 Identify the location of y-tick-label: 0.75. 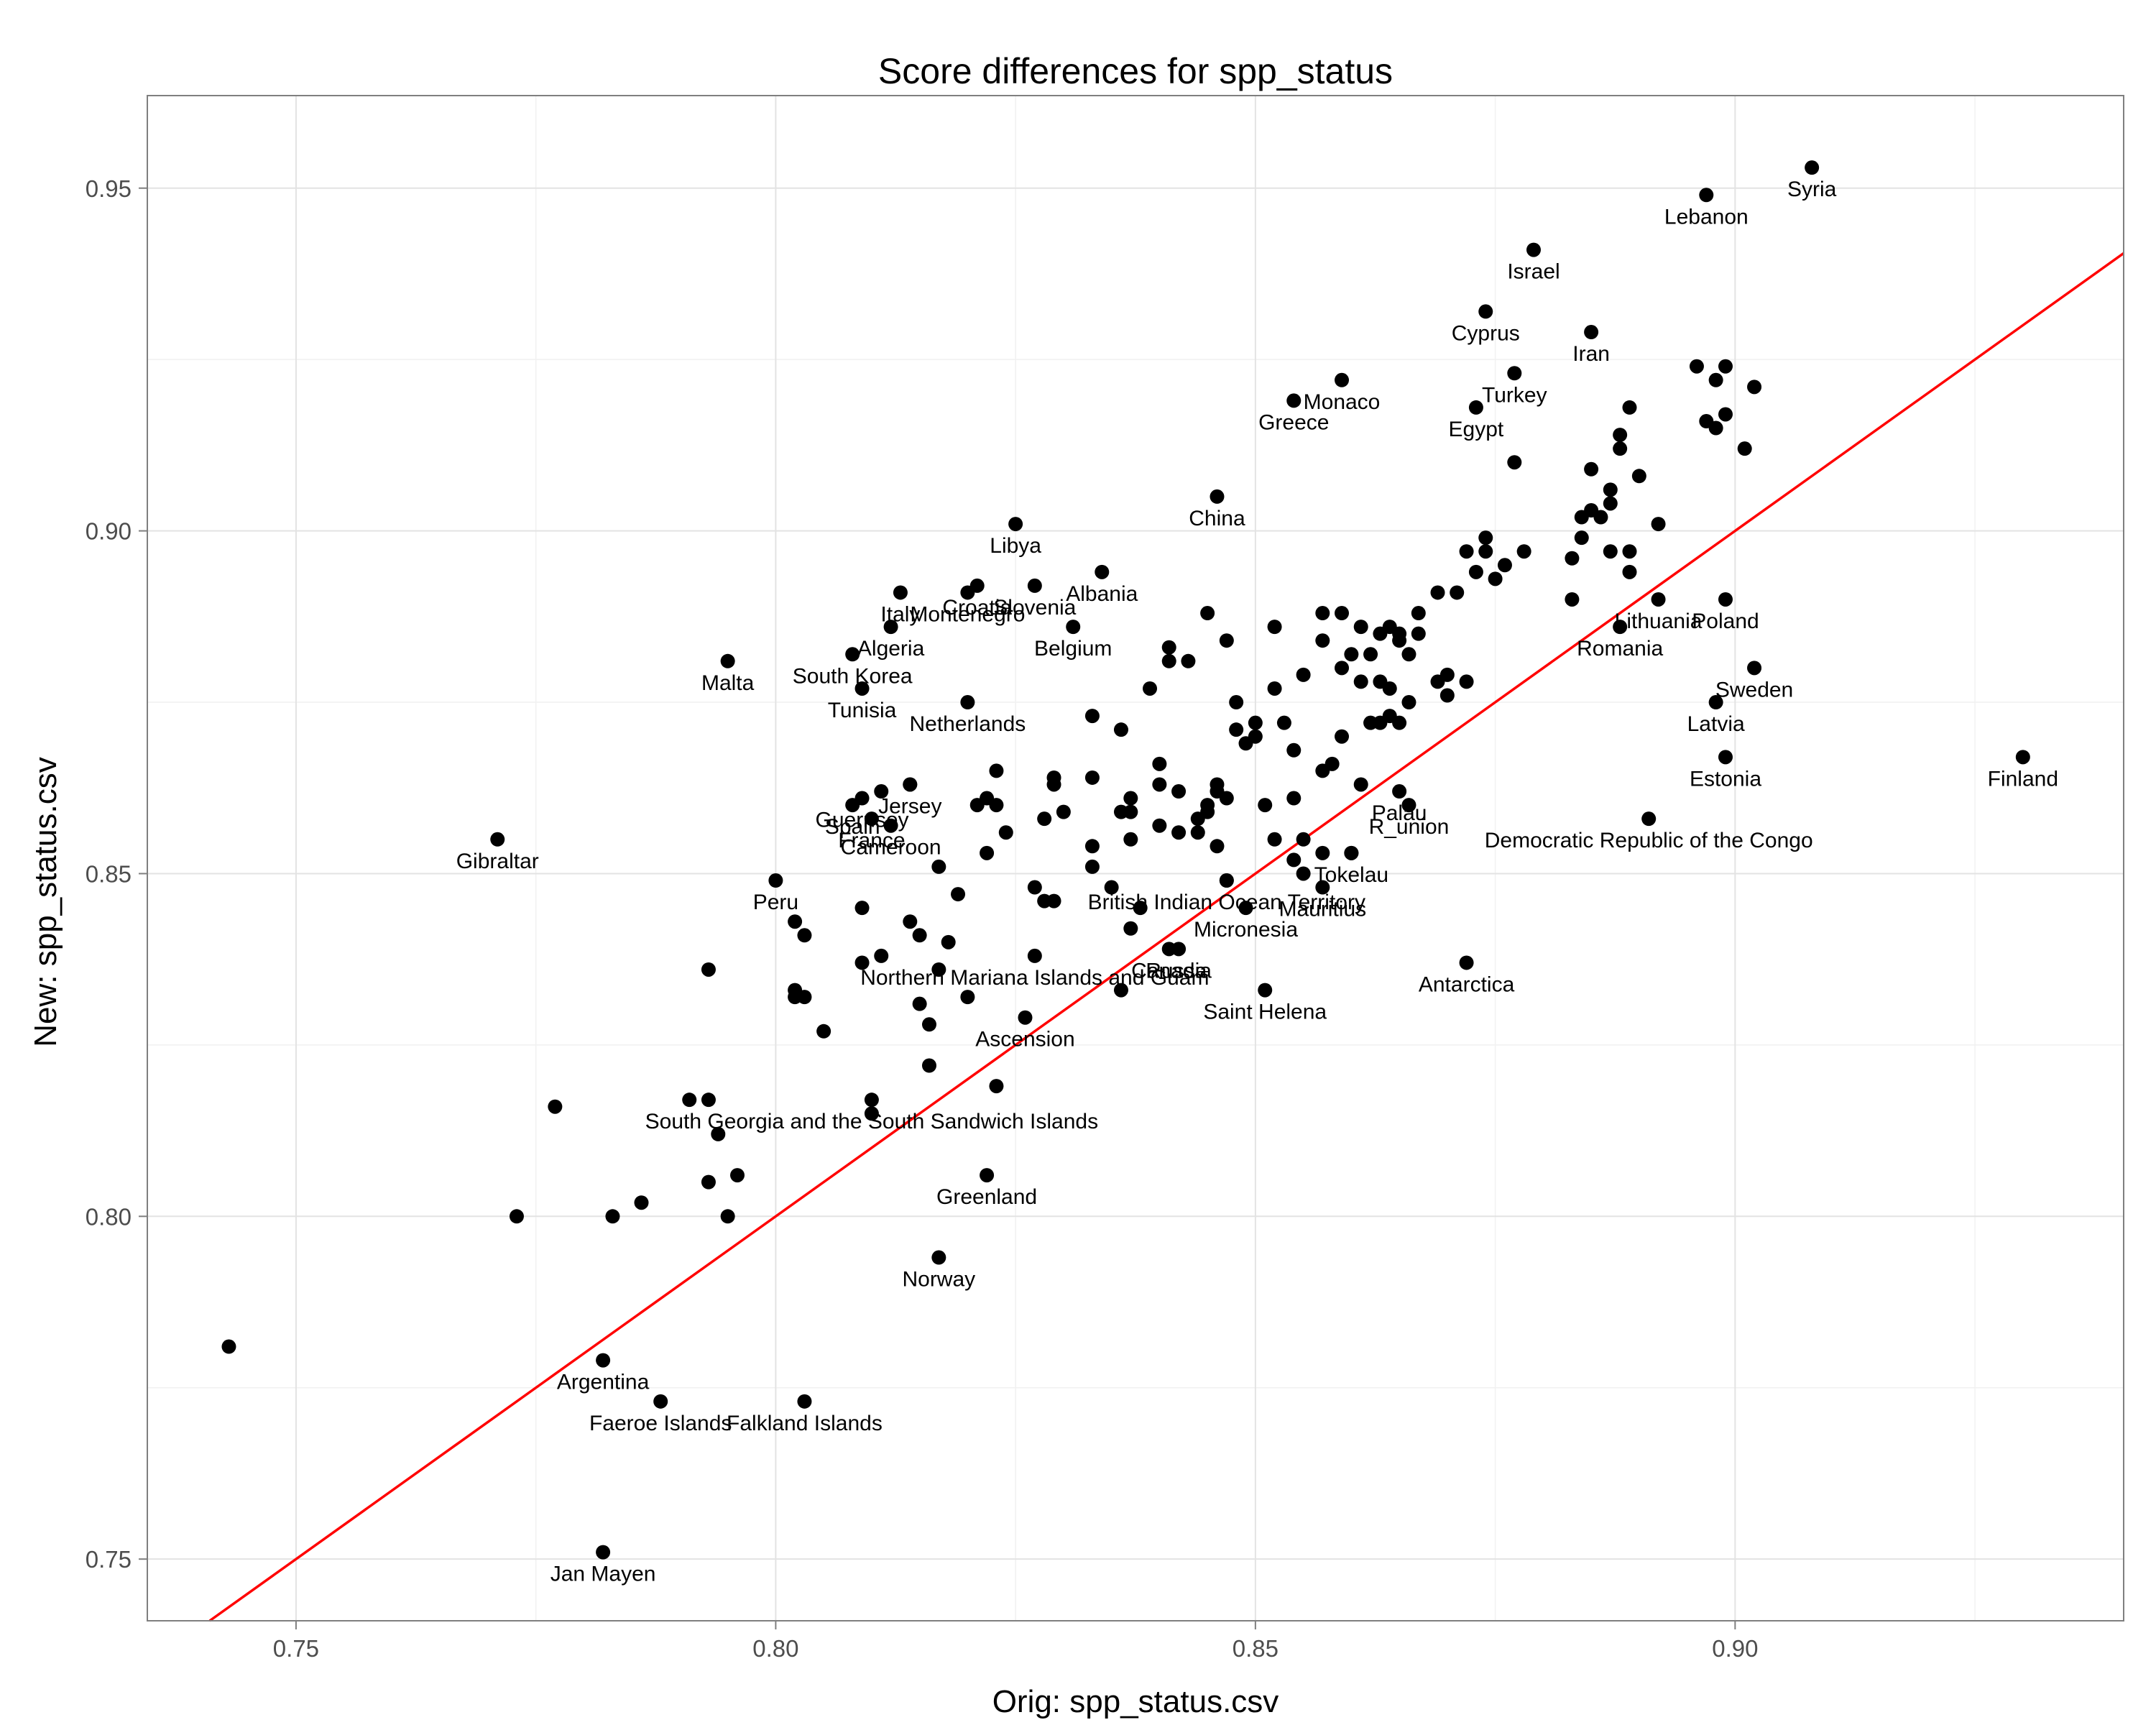
(109, 1559).